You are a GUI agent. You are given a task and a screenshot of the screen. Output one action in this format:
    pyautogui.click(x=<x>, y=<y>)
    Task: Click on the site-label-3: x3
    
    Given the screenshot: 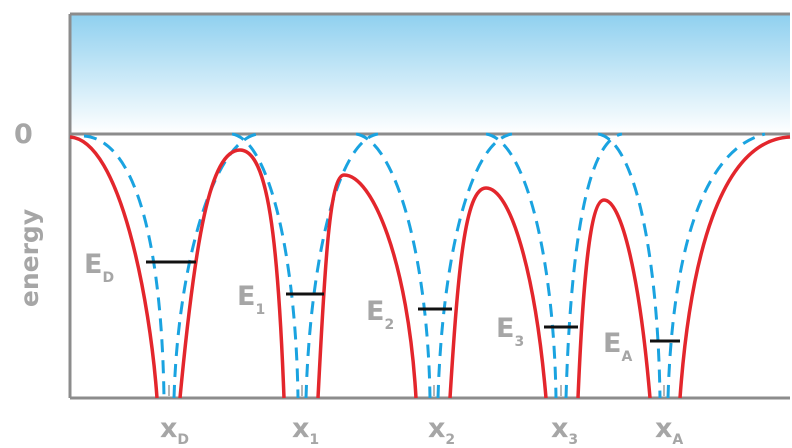 What is the action you would take?
    pyautogui.click(x=564, y=430)
    